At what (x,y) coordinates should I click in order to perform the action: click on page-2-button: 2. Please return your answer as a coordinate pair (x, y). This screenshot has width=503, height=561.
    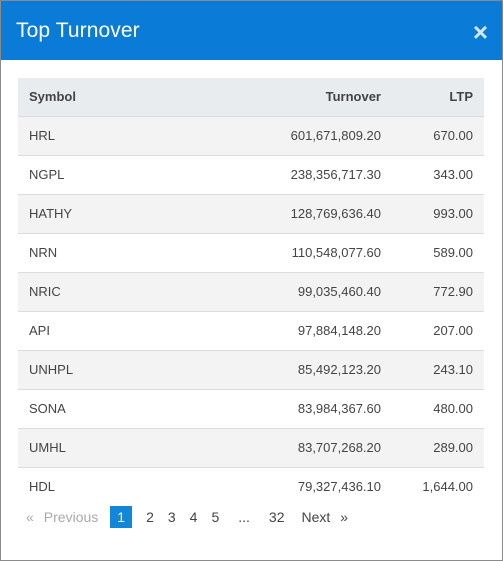
    Looking at the image, I should click on (150, 517).